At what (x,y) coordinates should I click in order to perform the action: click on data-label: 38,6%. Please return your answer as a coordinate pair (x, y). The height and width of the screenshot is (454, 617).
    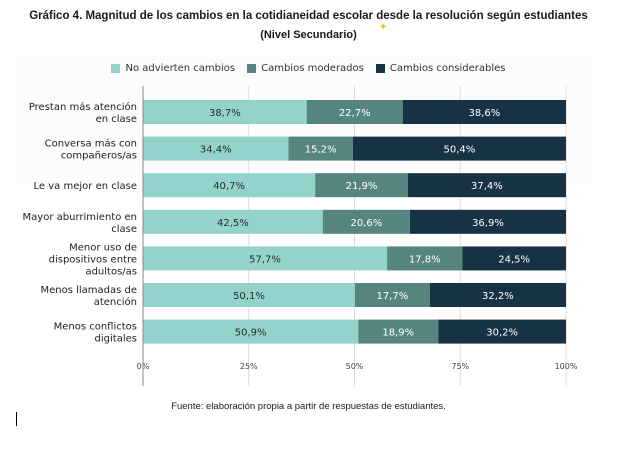
    Looking at the image, I should click on (484, 113).